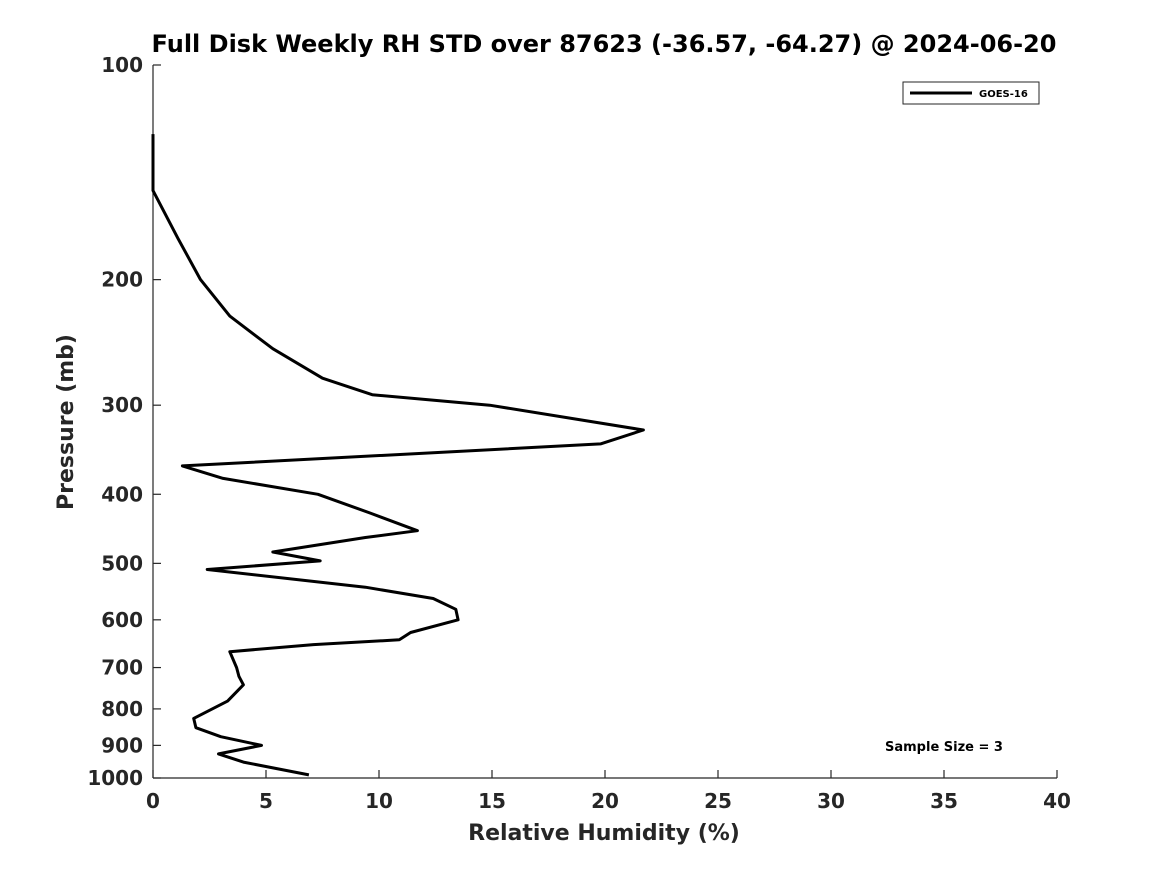 The image size is (1167, 875). I want to click on y-tick-label: 500, so click(122, 563).